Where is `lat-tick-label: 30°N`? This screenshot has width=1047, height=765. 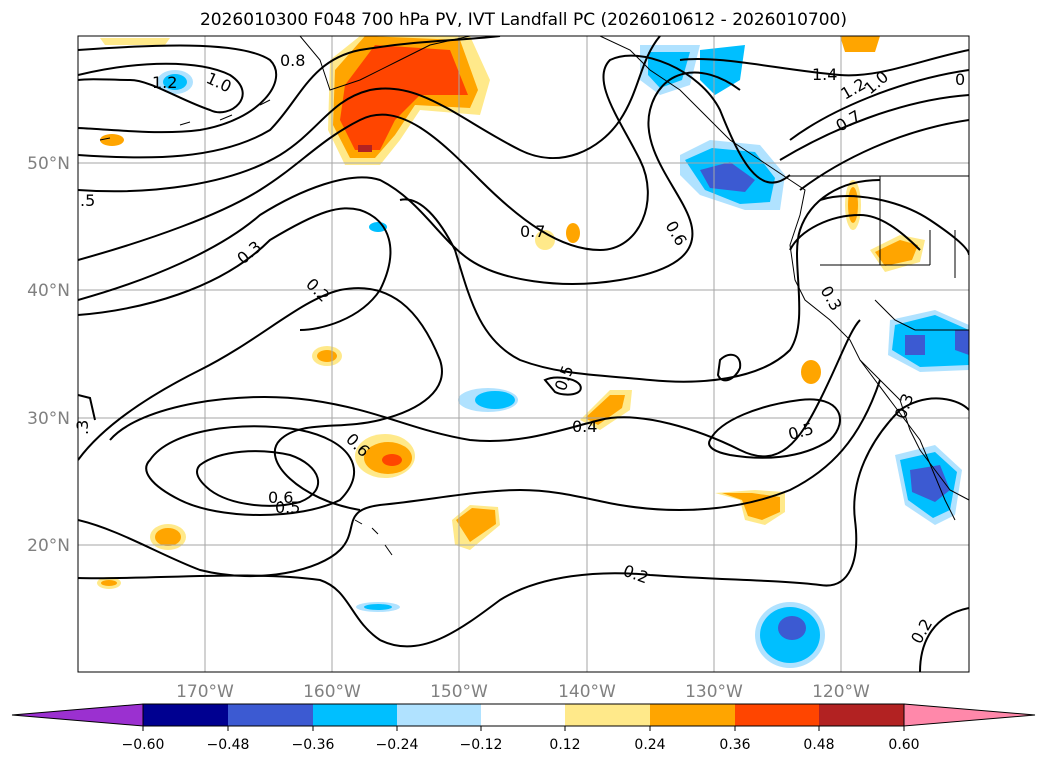
lat-tick-label: 30°N is located at coordinates (48, 419).